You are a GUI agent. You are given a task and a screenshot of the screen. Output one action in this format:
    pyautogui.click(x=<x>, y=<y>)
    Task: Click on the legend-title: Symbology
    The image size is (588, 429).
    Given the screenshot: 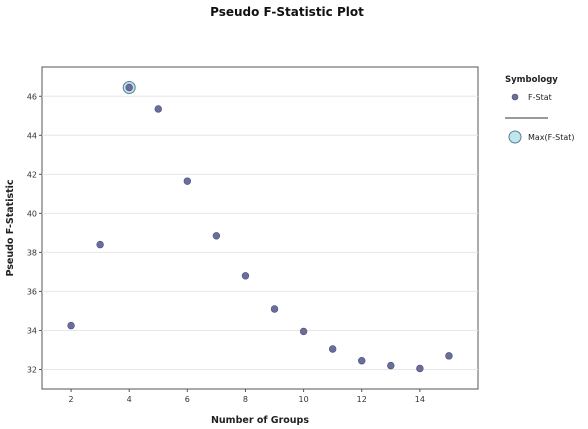 What is the action you would take?
    pyautogui.click(x=531, y=80)
    